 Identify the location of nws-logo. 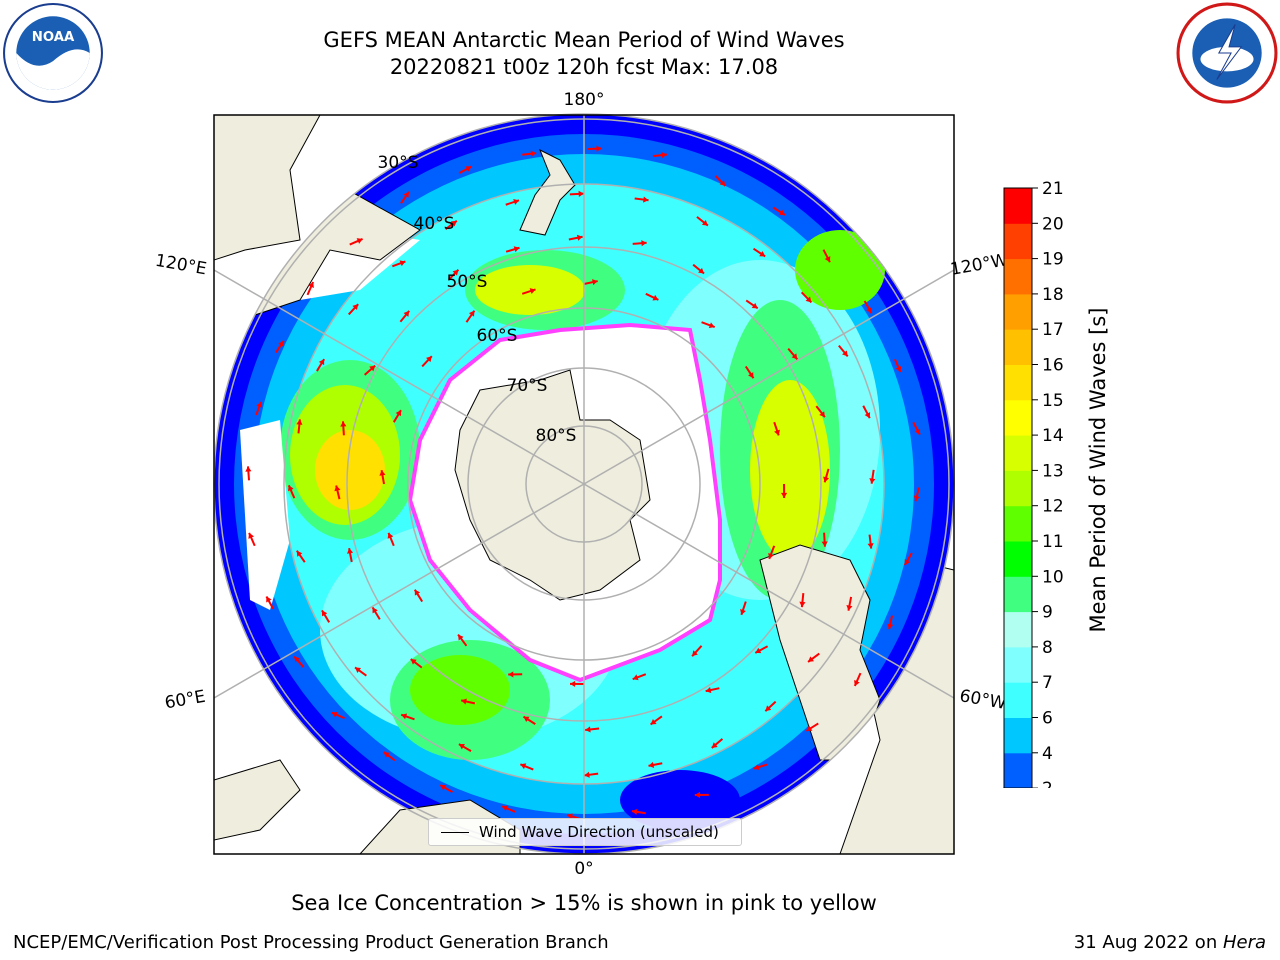
(1227, 53).